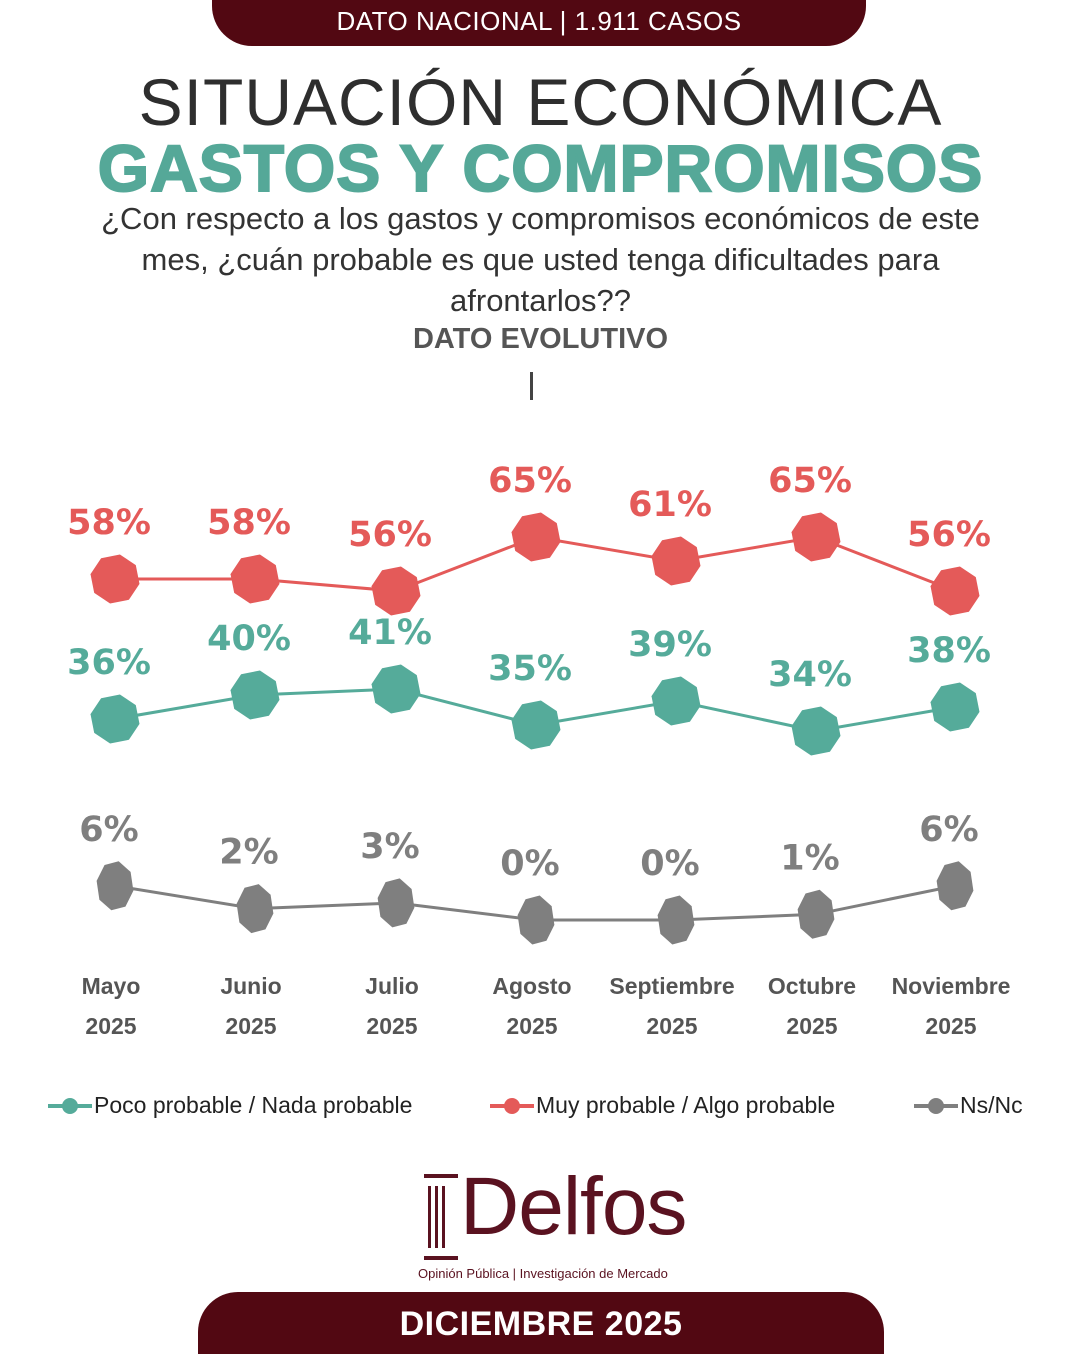  Describe the element at coordinates (809, 858) in the screenshot. I see `data-label: 1%` at that location.